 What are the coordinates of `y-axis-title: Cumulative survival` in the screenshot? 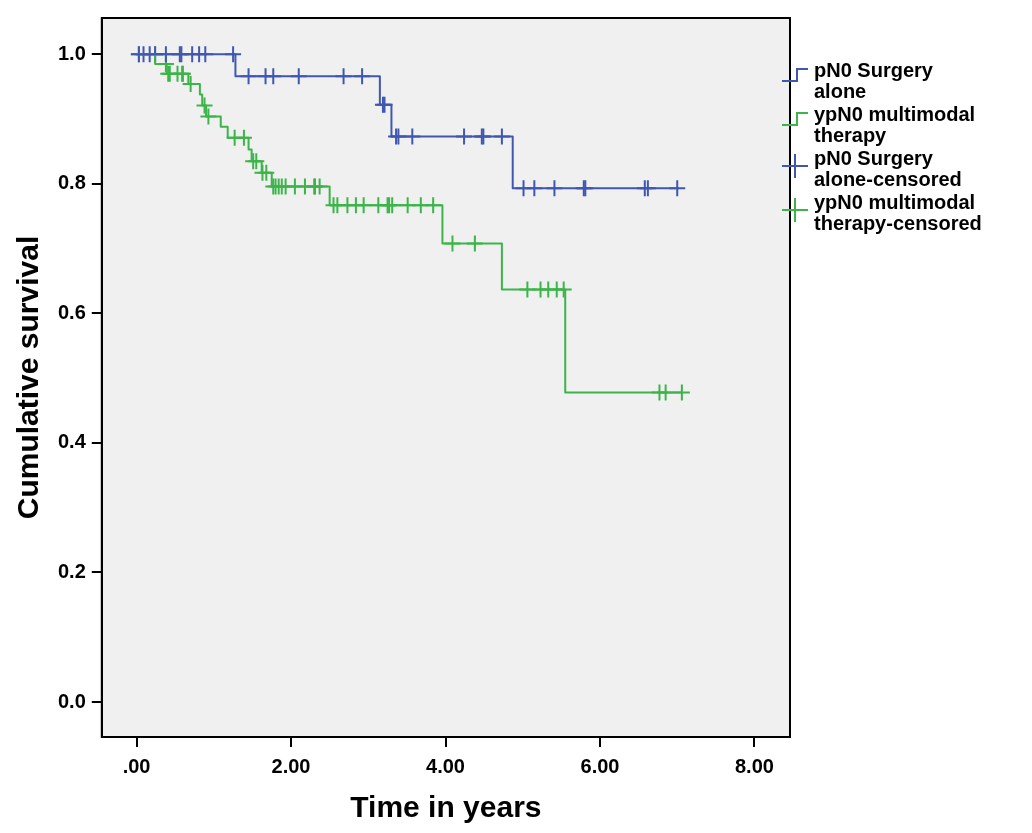 It's located at (28, 377).